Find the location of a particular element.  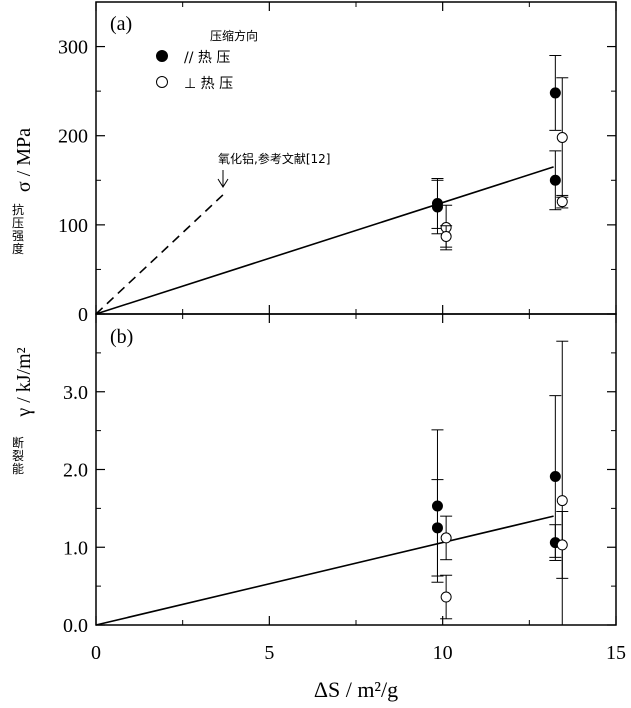

panel-a-reference-line is located at coordinates (160, 254).